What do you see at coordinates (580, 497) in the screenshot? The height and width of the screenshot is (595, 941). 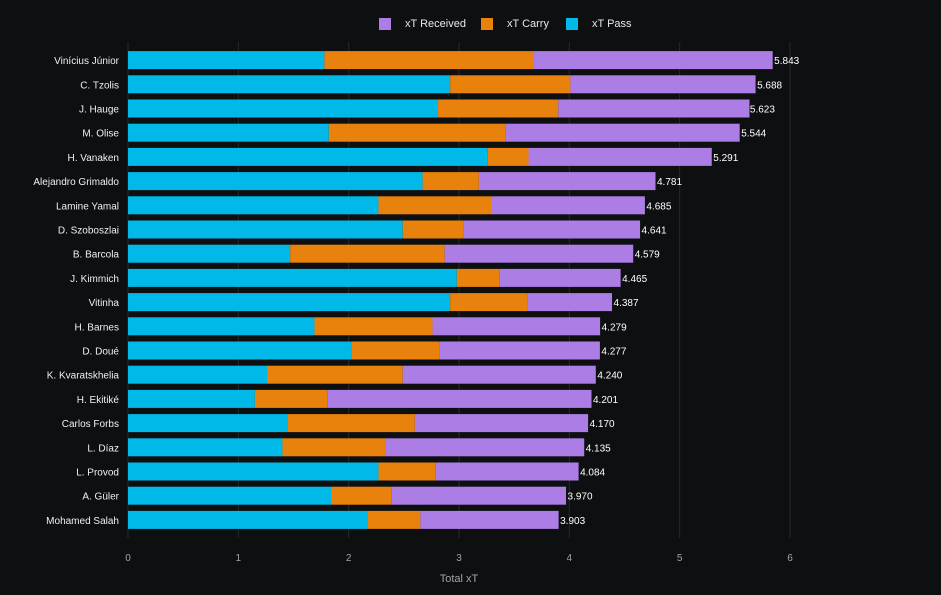 I see `total-label-a-guler: 3.970` at bounding box center [580, 497].